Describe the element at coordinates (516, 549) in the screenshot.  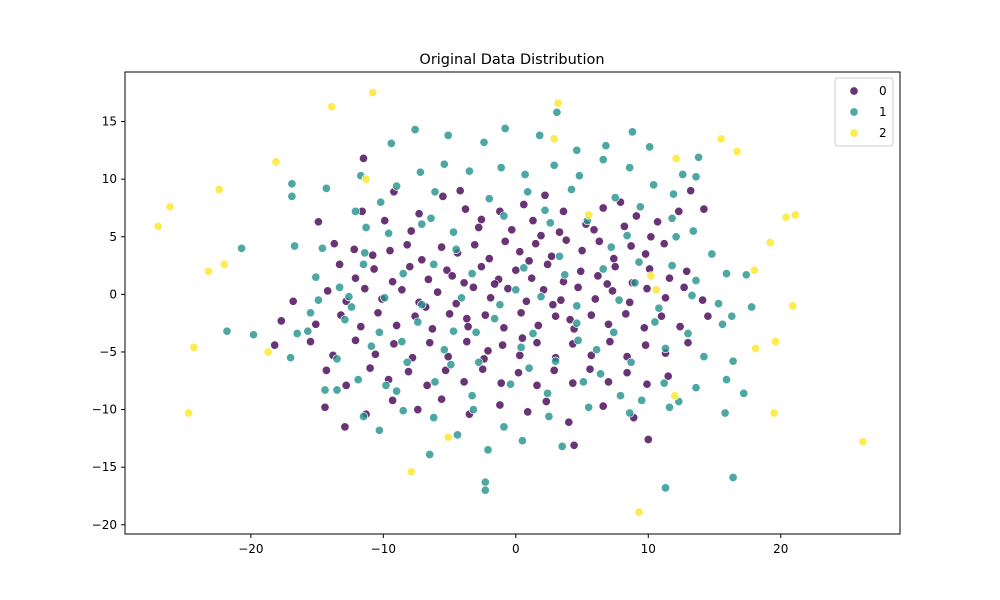
I see `x-tick-label: 0` at that location.